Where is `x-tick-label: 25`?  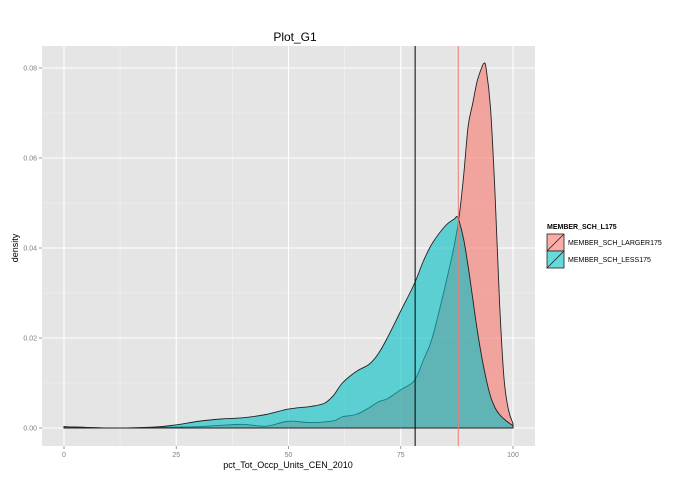 x-tick-label: 25 is located at coordinates (176, 455).